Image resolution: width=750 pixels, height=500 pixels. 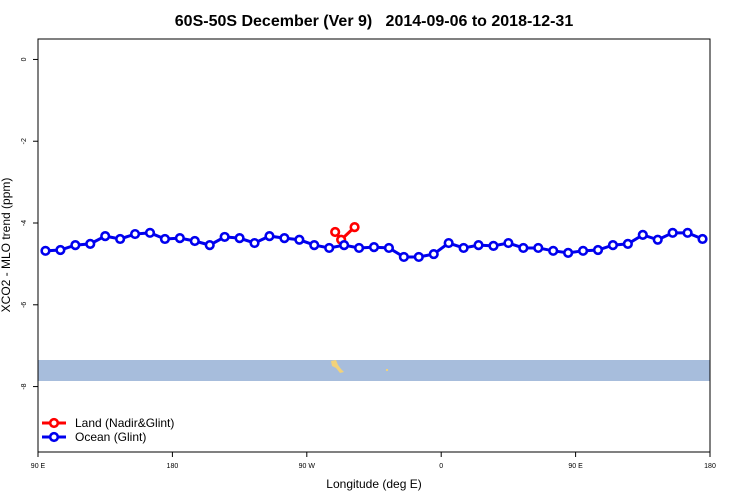 I want to click on x-tick-label: 0, so click(x=441, y=466).